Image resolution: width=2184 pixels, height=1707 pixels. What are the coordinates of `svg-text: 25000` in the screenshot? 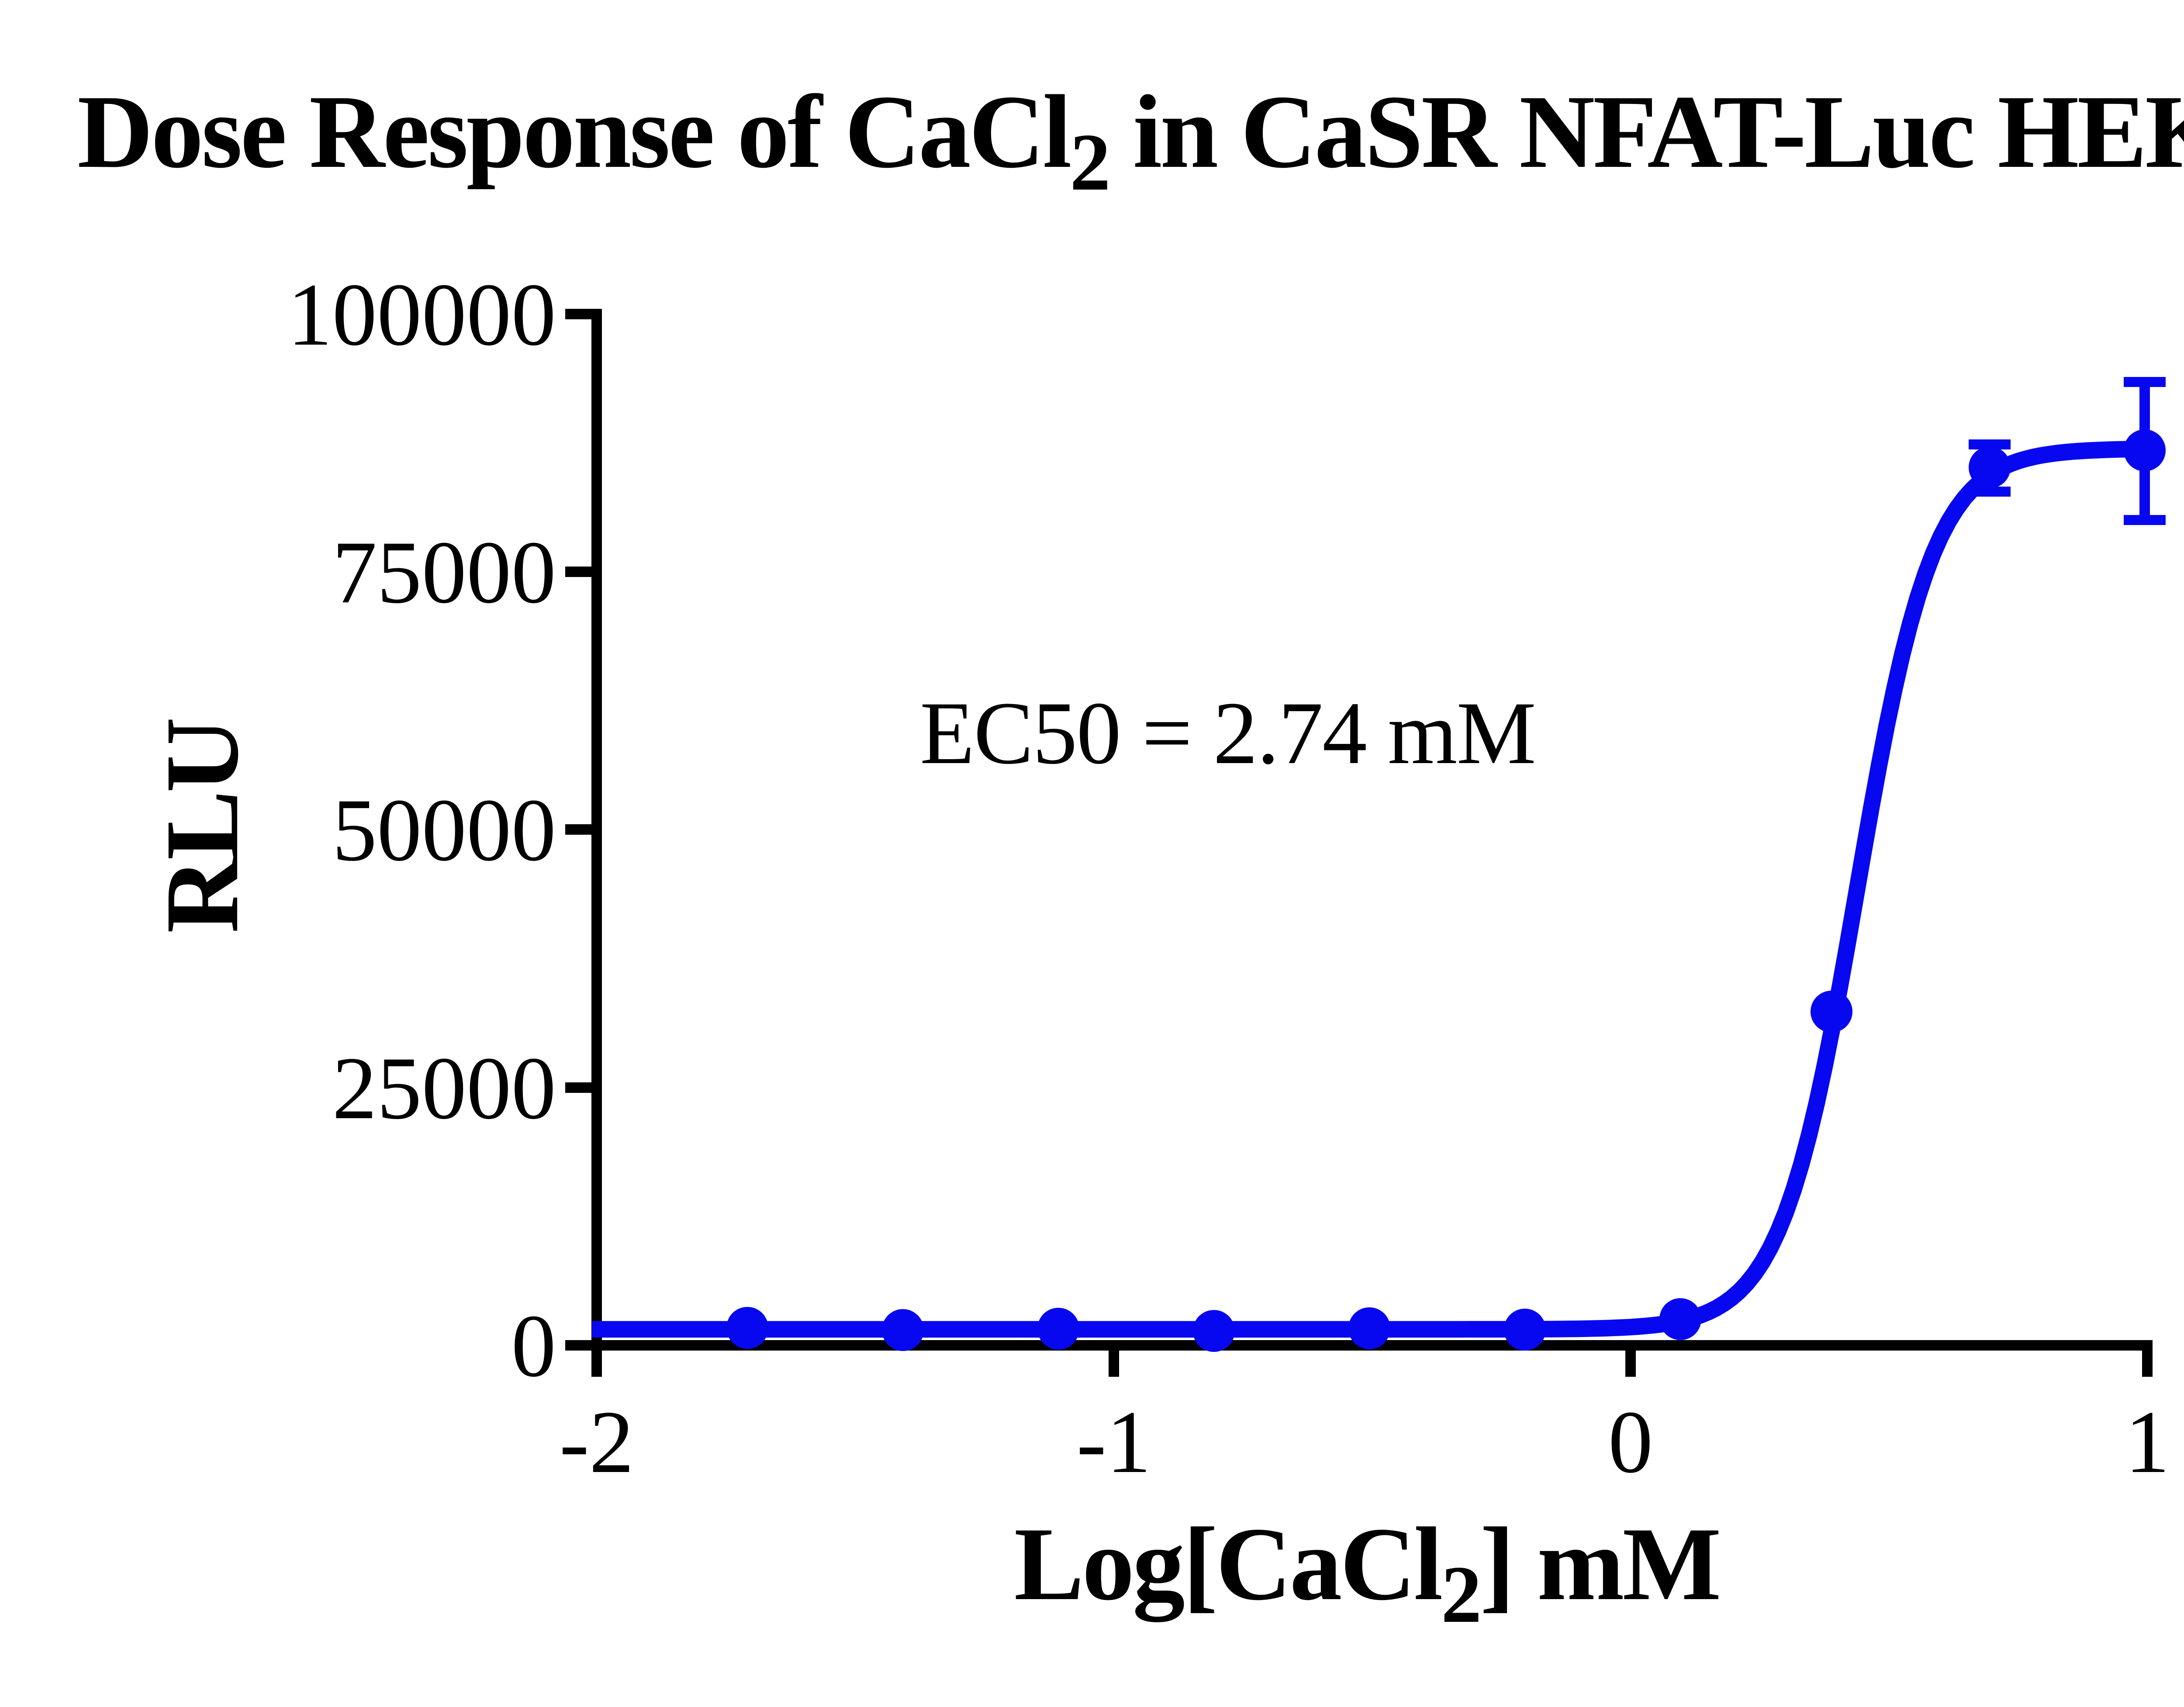 It's located at (444, 1088).